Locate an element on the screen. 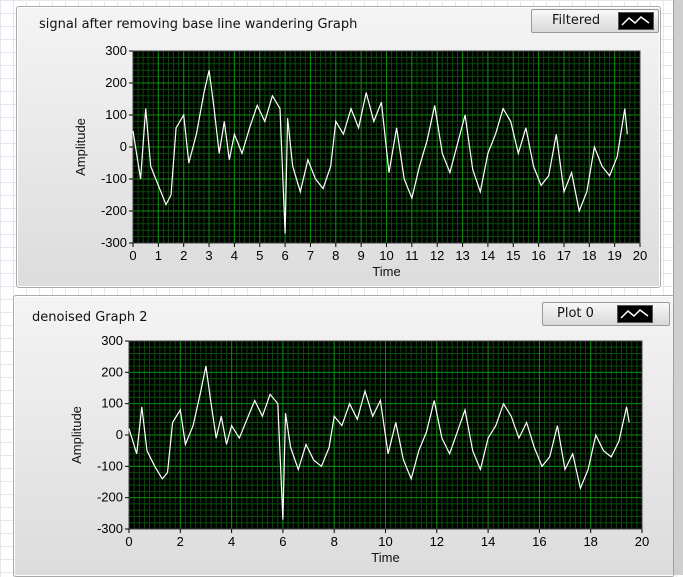 This screenshot has width=683, height=577. vertical-scrollbar is located at coordinates (678, 287).